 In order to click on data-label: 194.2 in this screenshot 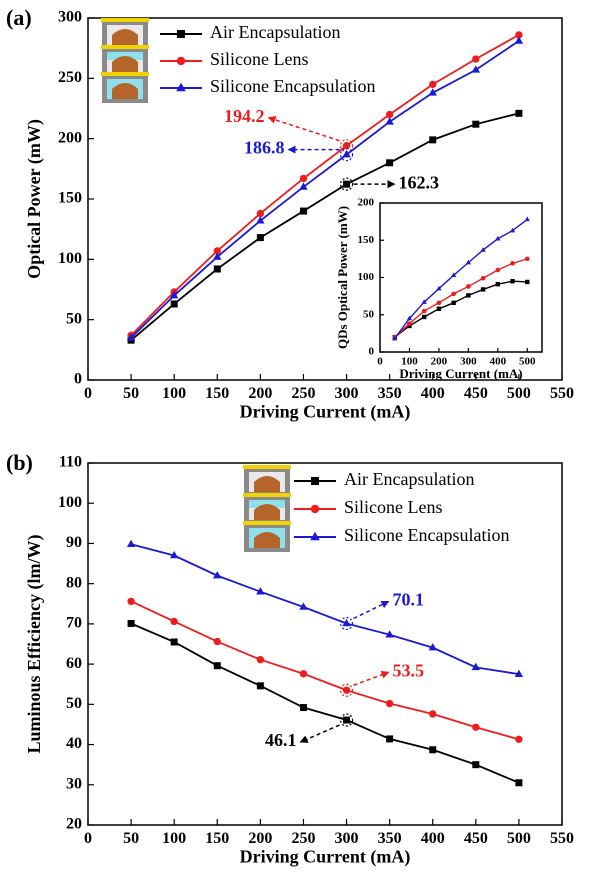, I will do `click(244, 116)`.